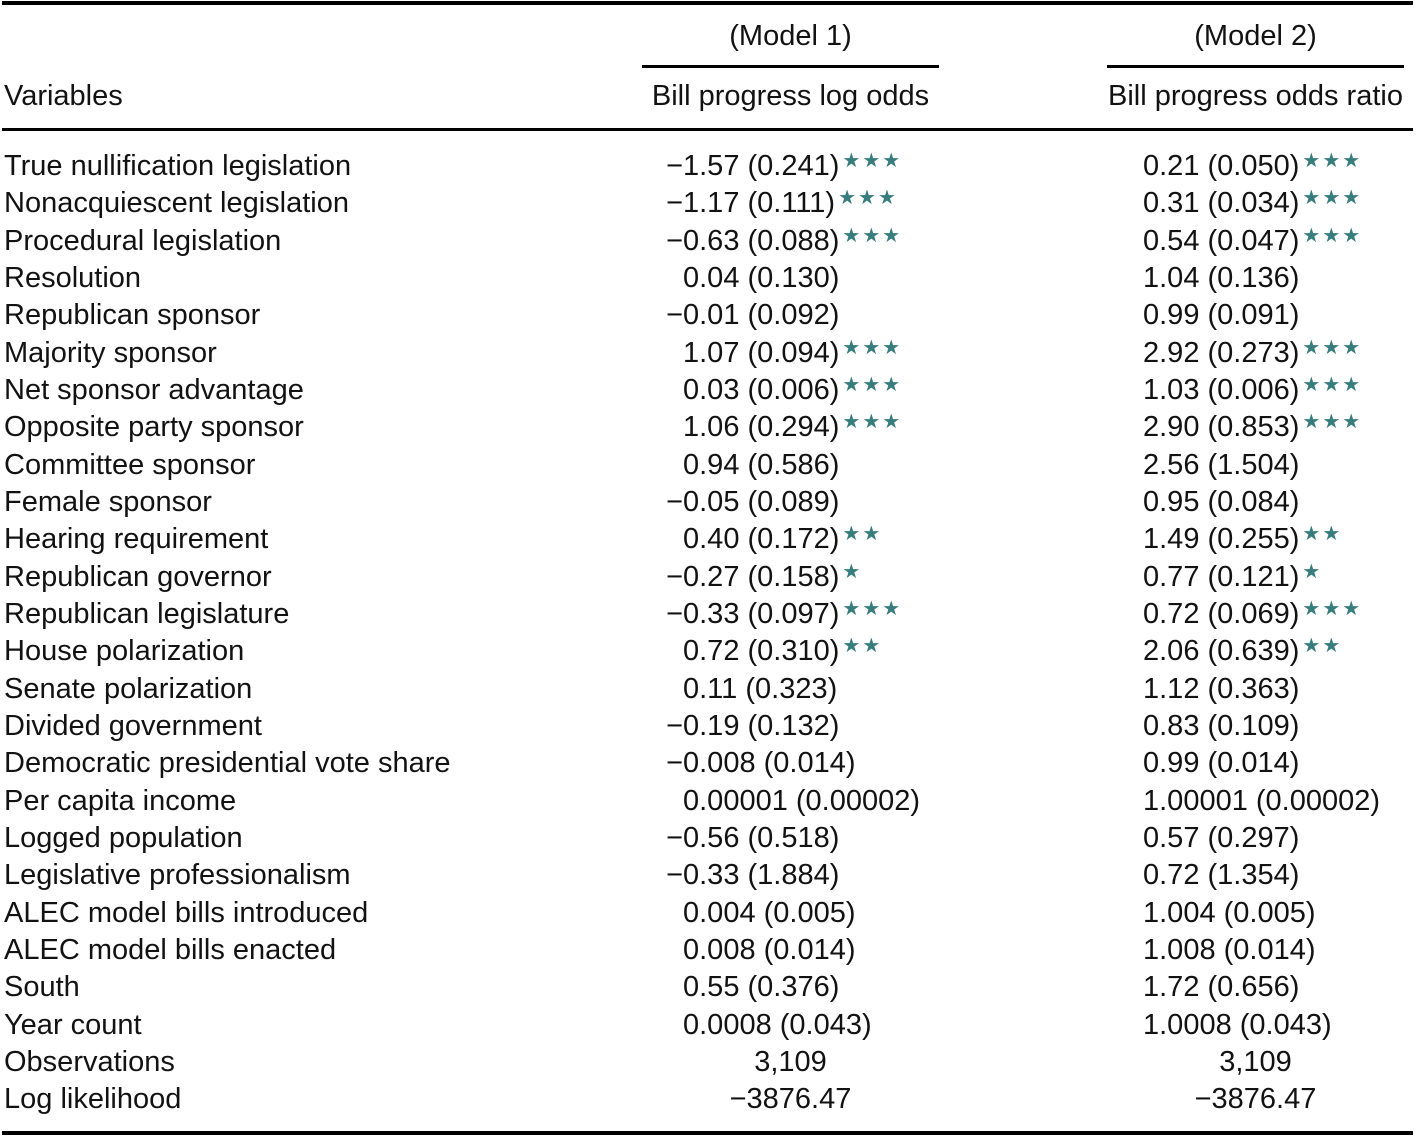 The image size is (1416, 1140). Describe the element at coordinates (1252, 353) in the screenshot. I see `m2-coefficient-cell: 2.92 (0.273) ★★★` at that location.